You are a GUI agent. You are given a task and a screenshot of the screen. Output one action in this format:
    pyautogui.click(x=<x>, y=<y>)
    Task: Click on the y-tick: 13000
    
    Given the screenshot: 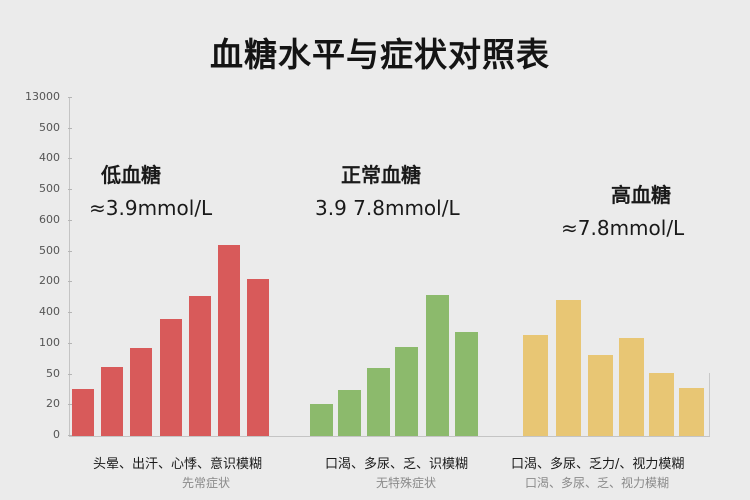 What is the action you would take?
    pyautogui.click(x=36, y=97)
    